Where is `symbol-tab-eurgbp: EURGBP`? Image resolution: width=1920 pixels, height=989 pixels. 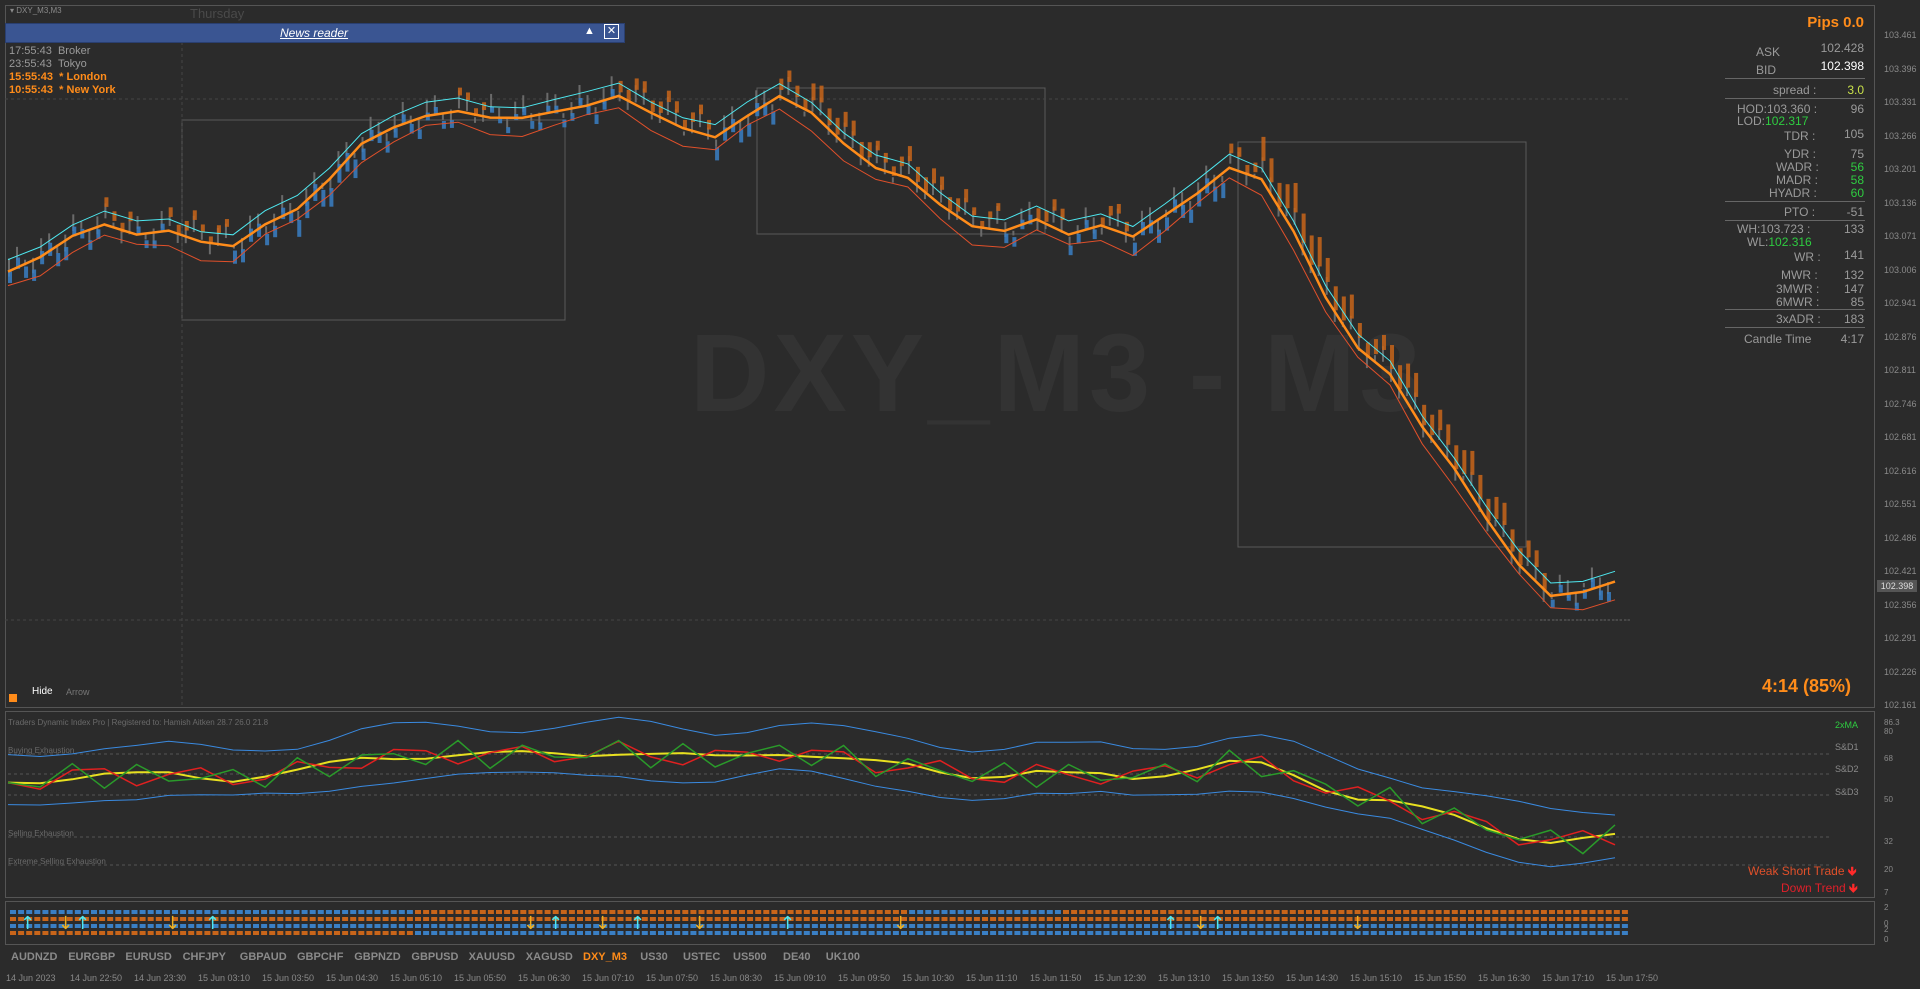 symbol-tab-eurgbp: EURGBP is located at coordinates (92, 957).